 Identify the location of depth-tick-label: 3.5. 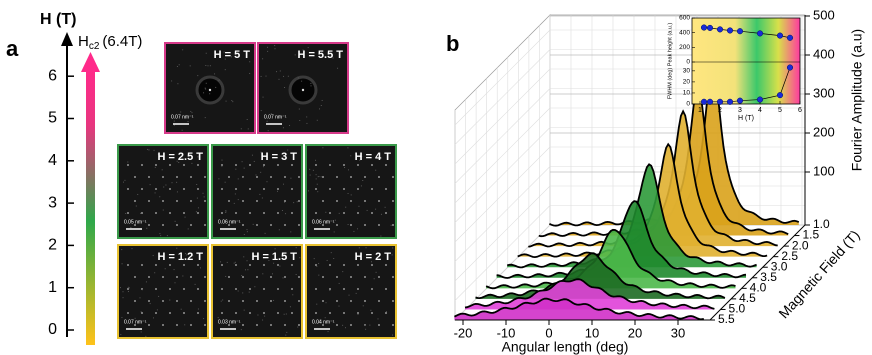
(768, 277).